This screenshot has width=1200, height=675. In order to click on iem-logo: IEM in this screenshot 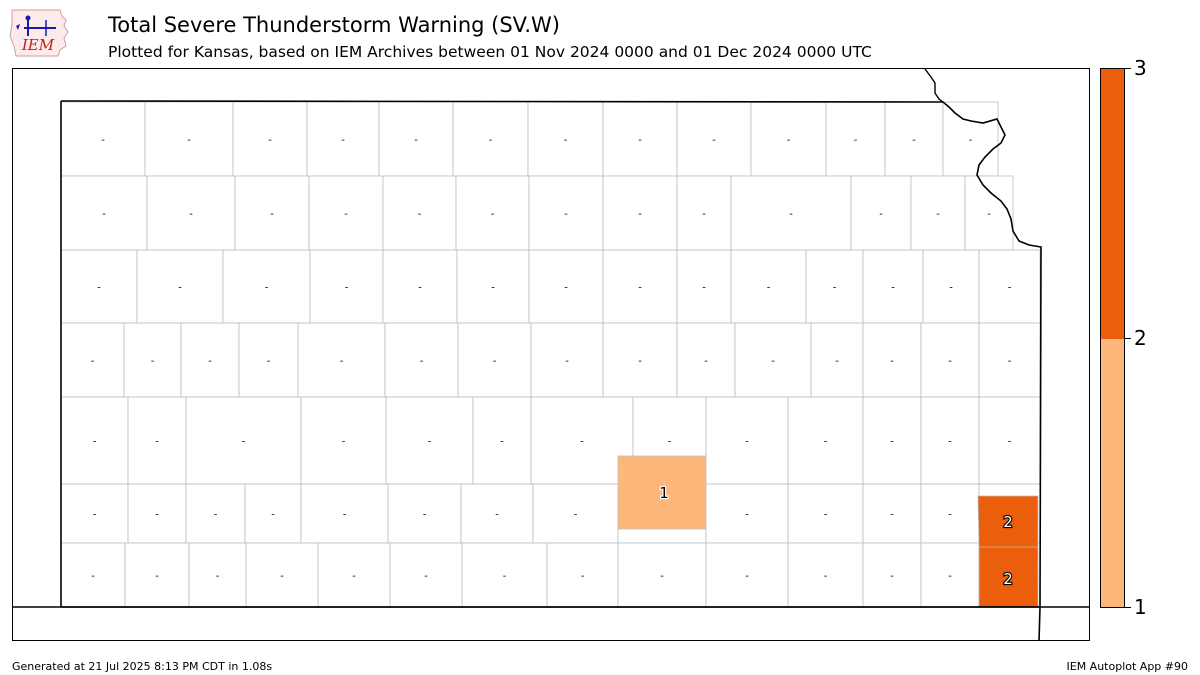, I will do `click(39, 32)`.